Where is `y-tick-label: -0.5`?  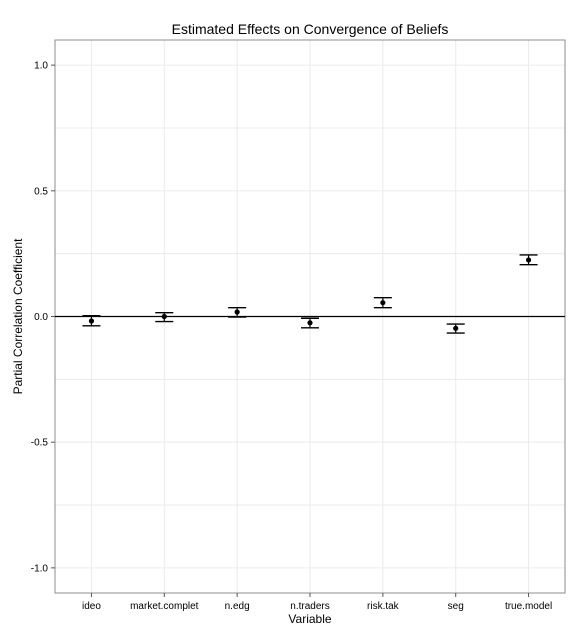 y-tick-label: -0.5 is located at coordinates (40, 443).